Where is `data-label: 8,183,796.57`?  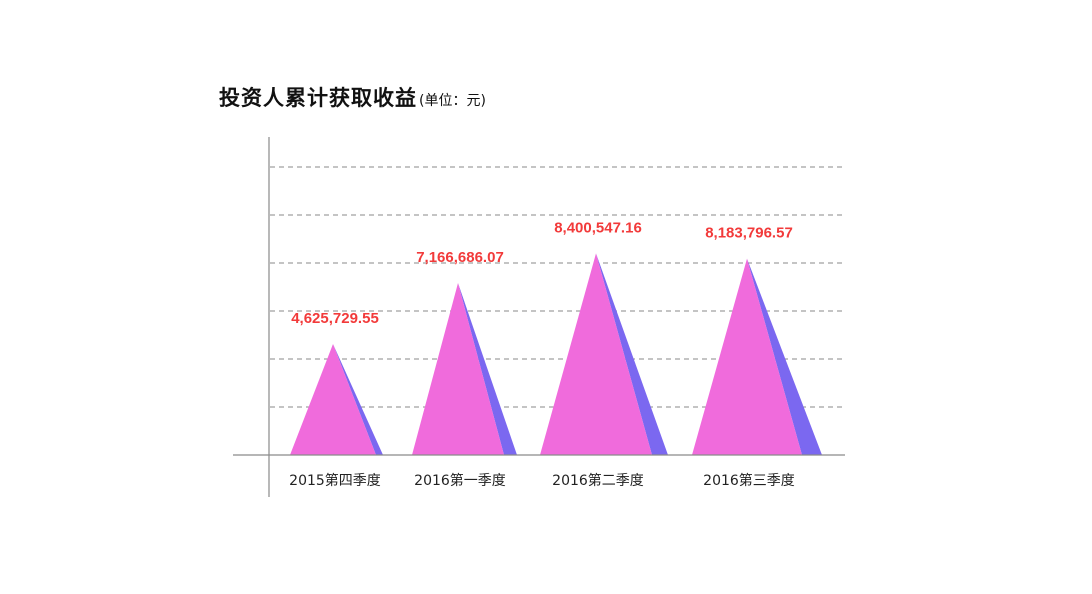
data-label: 8,183,796.57 is located at coordinates (749, 233).